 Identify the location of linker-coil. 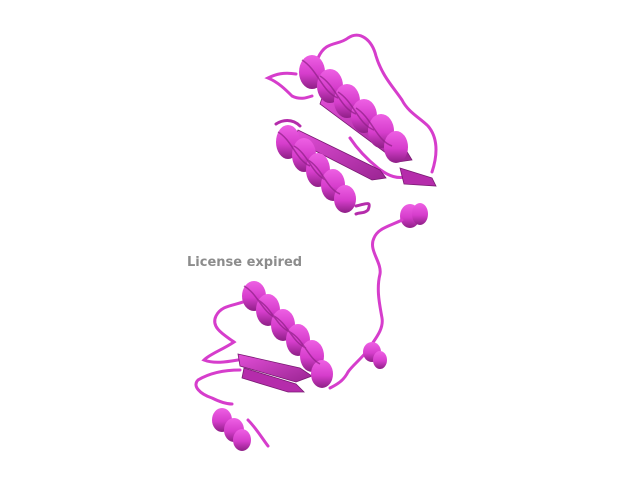
(366, 304).